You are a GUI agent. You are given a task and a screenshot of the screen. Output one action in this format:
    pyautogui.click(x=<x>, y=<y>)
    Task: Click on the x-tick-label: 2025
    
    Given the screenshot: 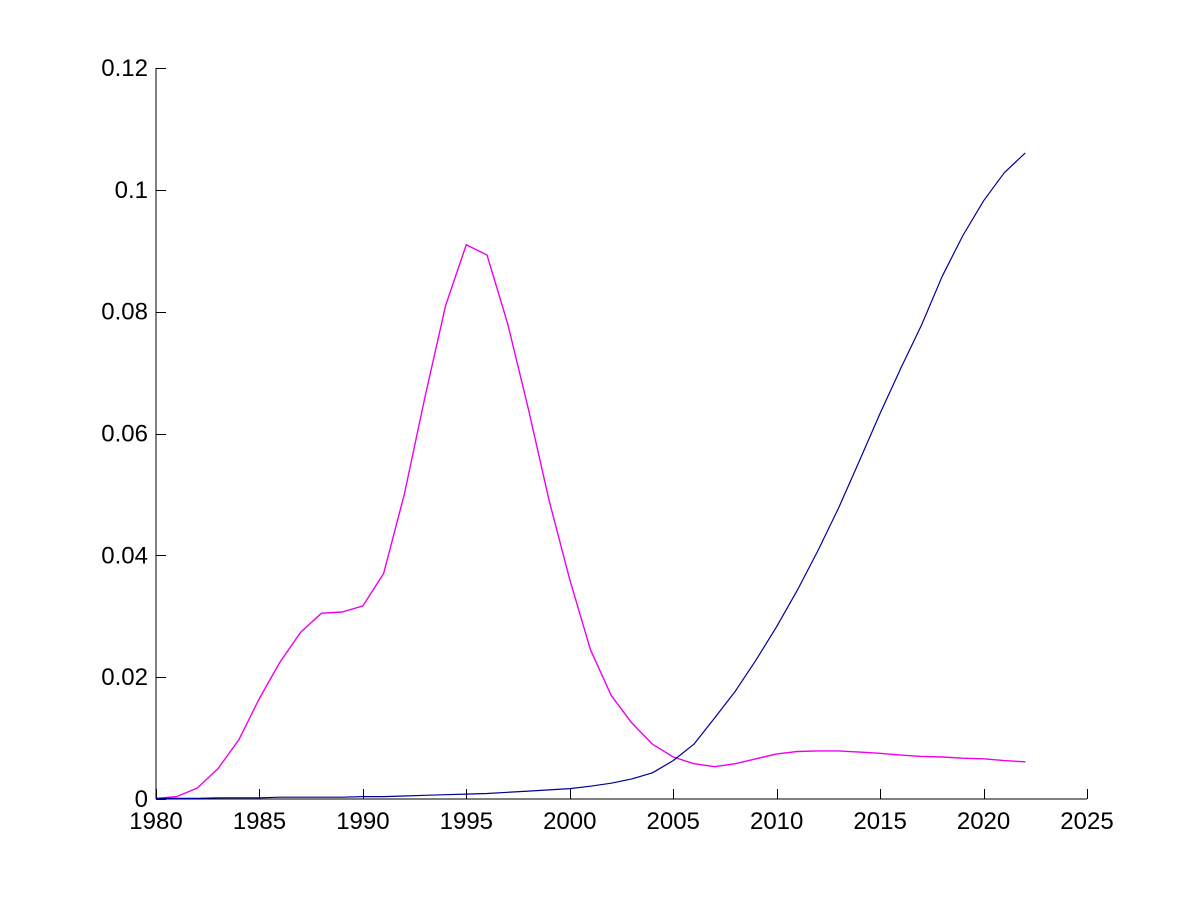 What is the action you would take?
    pyautogui.click(x=1086, y=821)
    